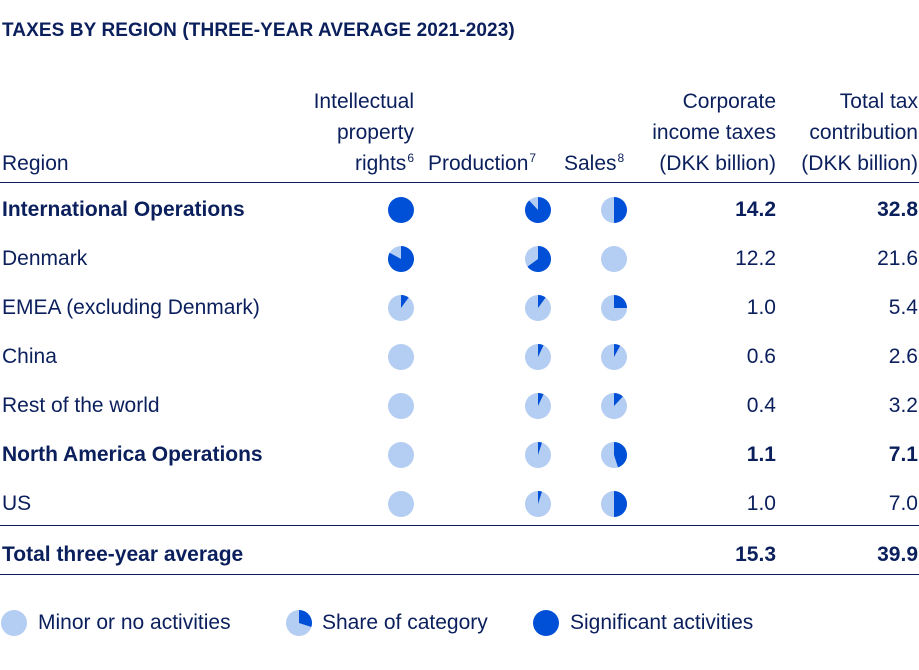 This screenshot has height=670, width=919. I want to click on header-cit-line2: income taxes, so click(714, 132).